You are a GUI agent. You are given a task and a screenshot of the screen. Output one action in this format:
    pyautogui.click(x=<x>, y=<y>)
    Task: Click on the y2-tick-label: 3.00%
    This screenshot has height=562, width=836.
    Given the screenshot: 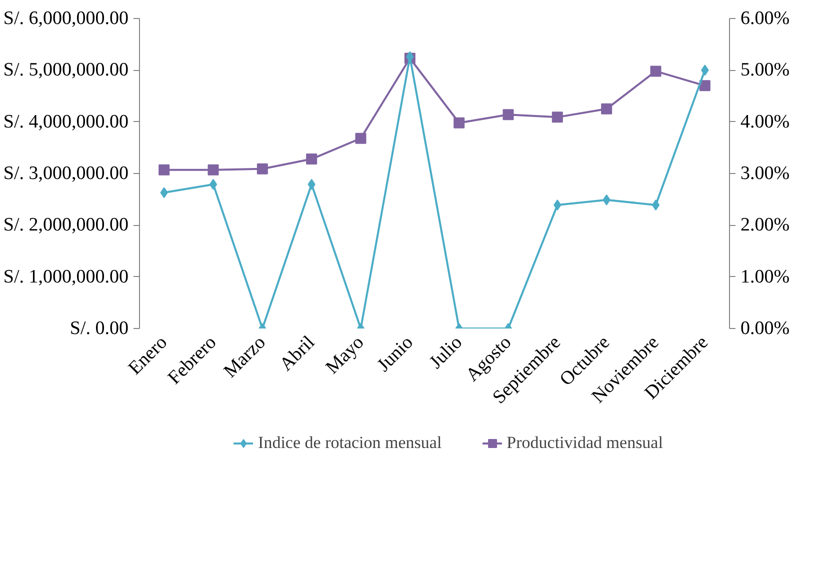 What is the action you would take?
    pyautogui.click(x=765, y=173)
    